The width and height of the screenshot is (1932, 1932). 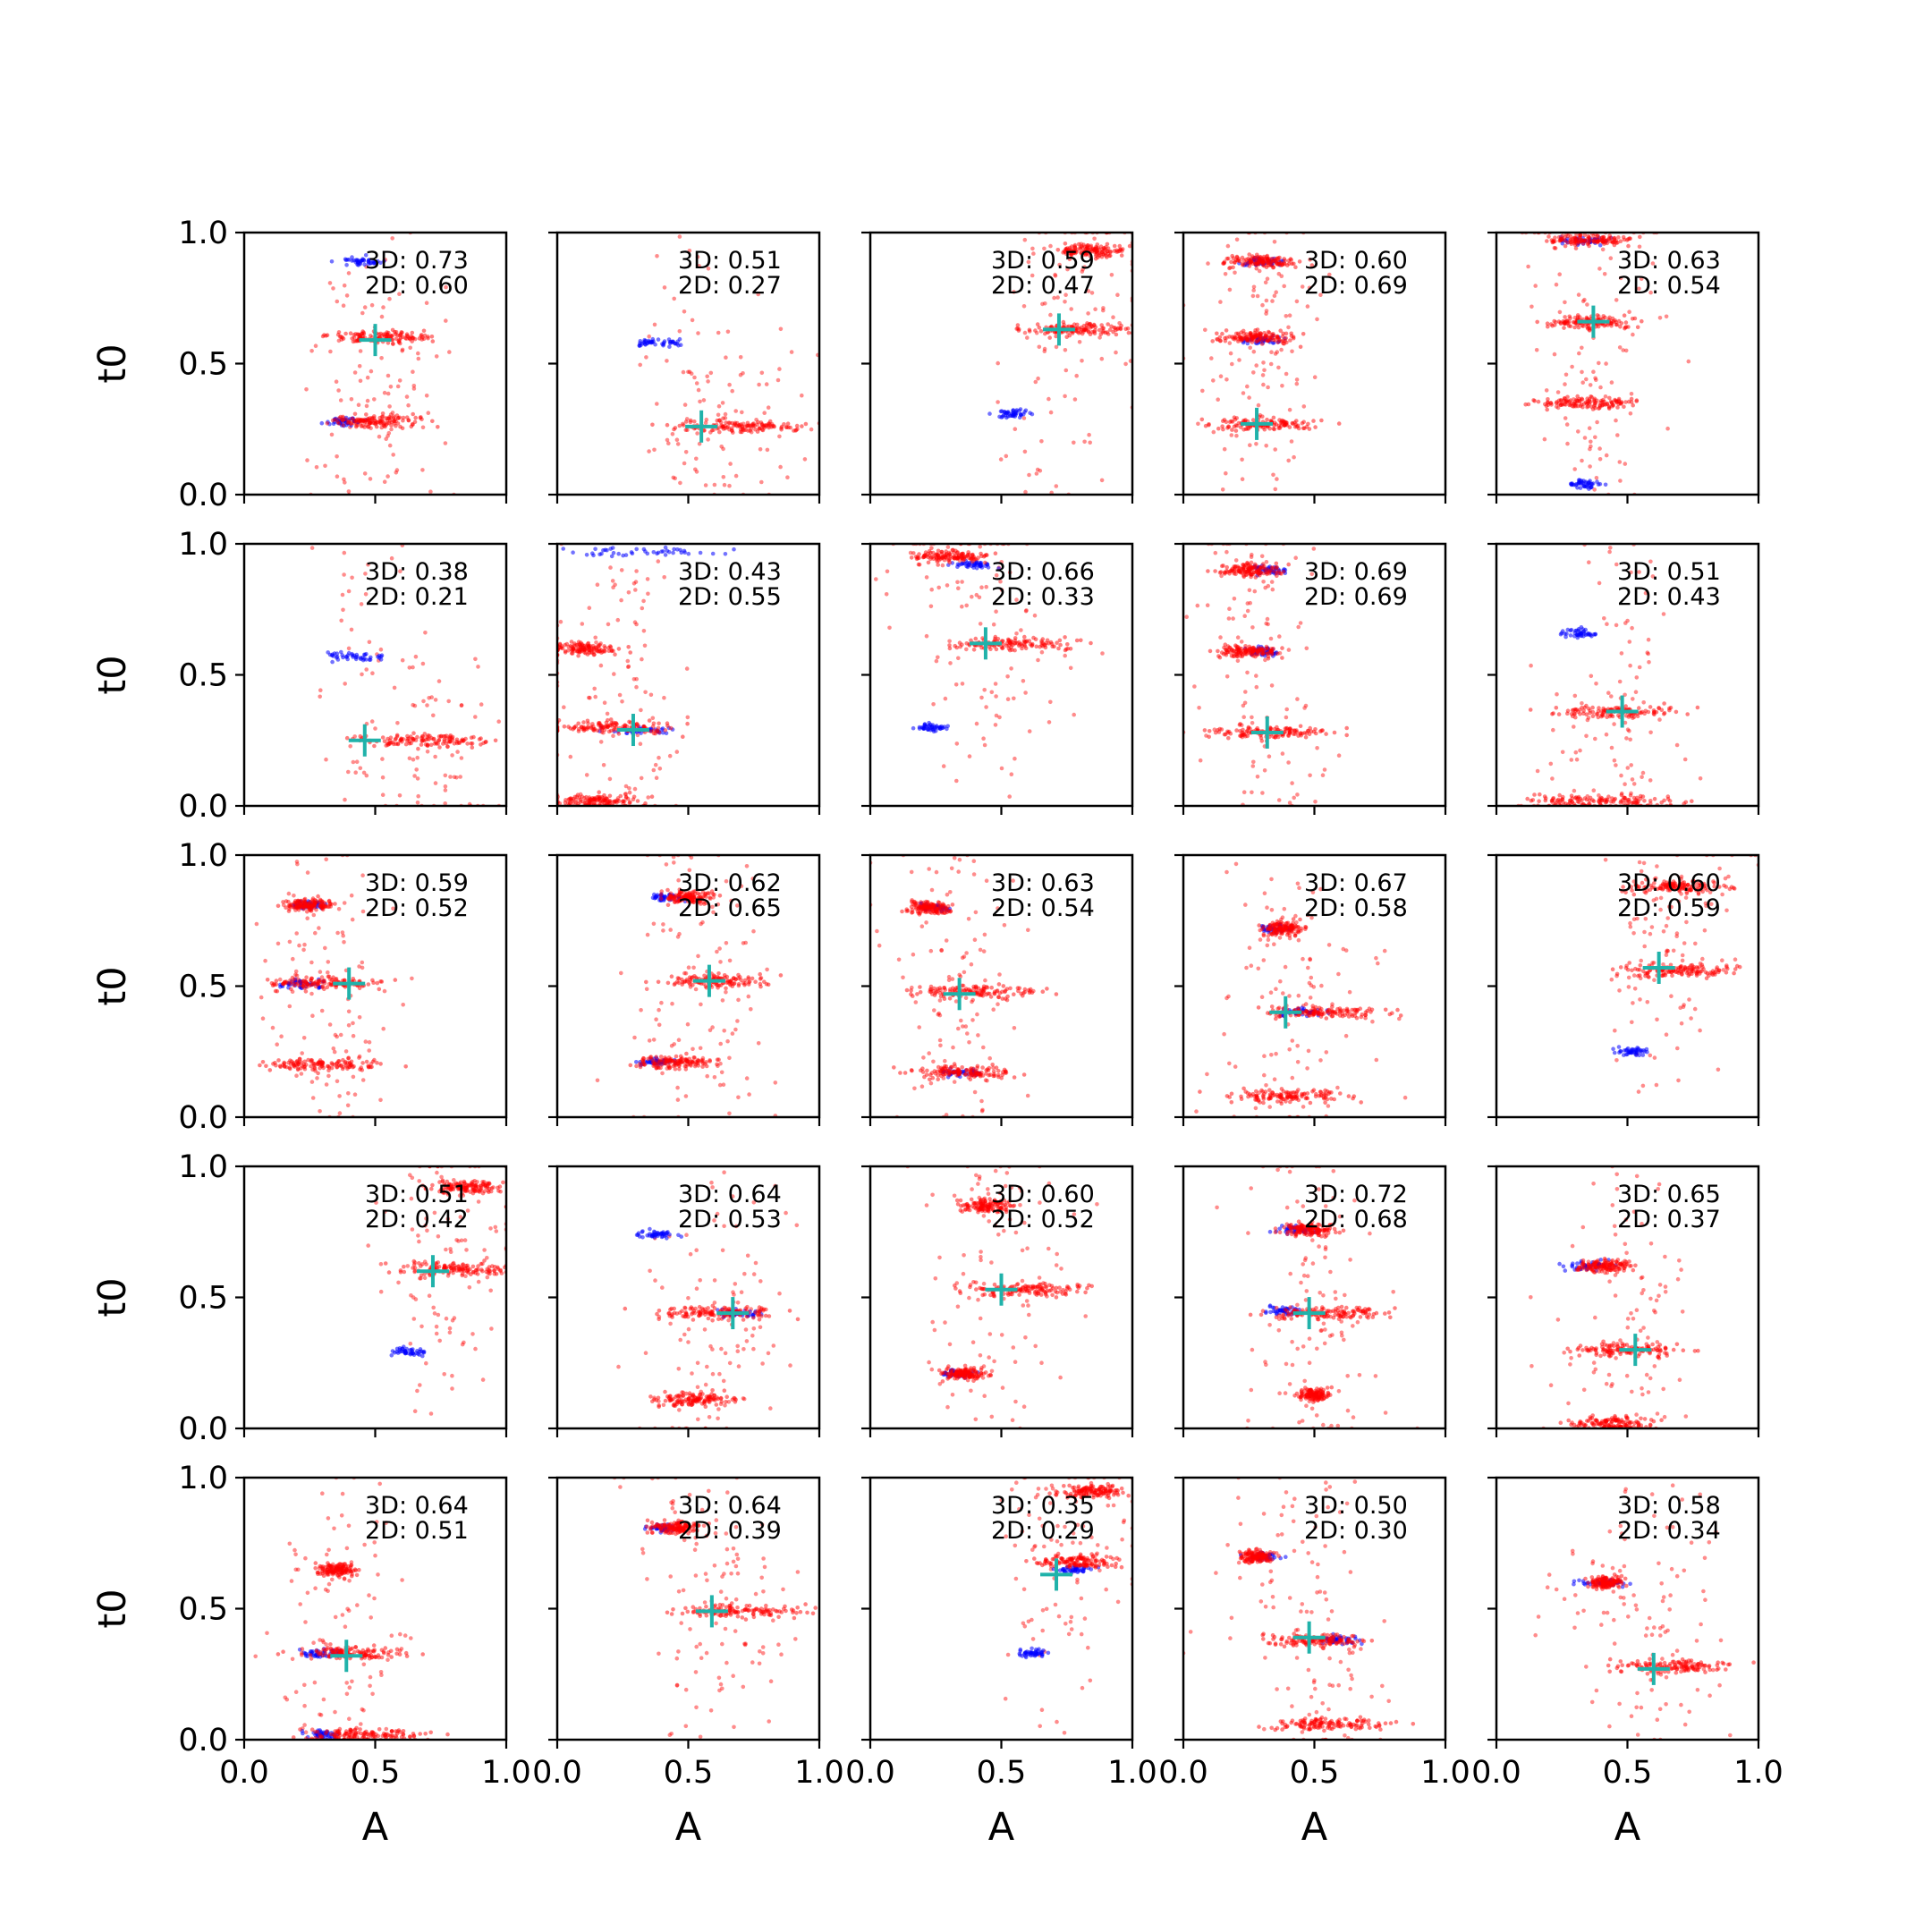 I want to click on score-3d-label: 3D: 0.66, so click(x=1043, y=572).